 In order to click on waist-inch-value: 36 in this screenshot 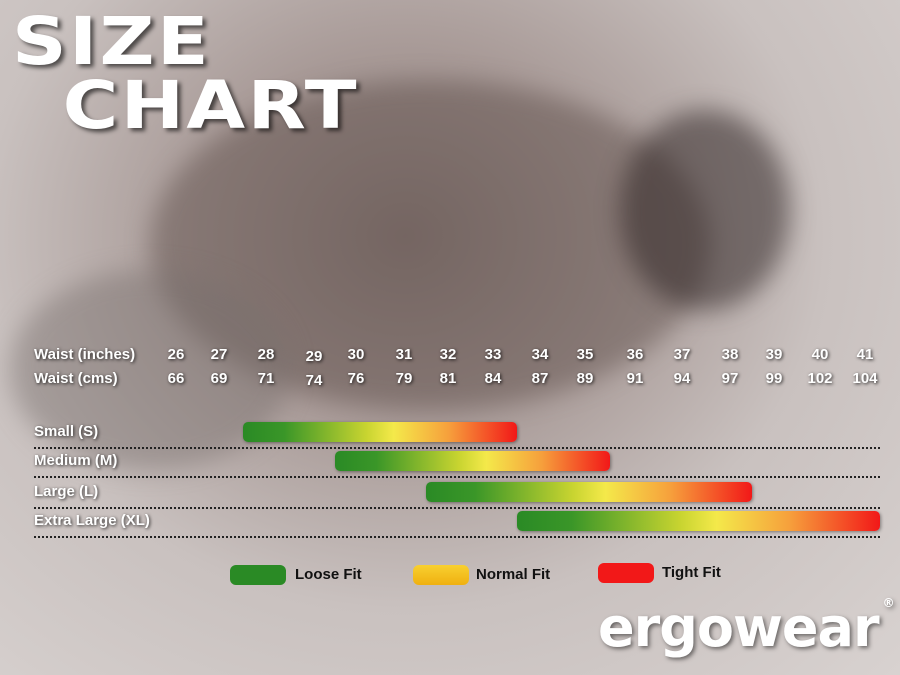, I will do `click(635, 354)`.